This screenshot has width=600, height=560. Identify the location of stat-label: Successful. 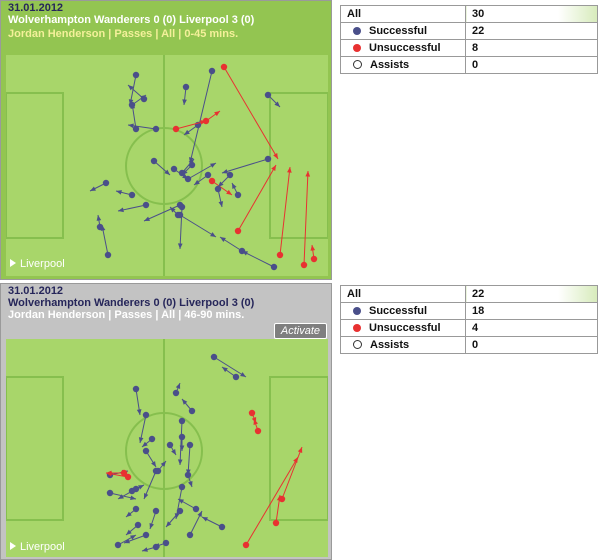
(398, 311).